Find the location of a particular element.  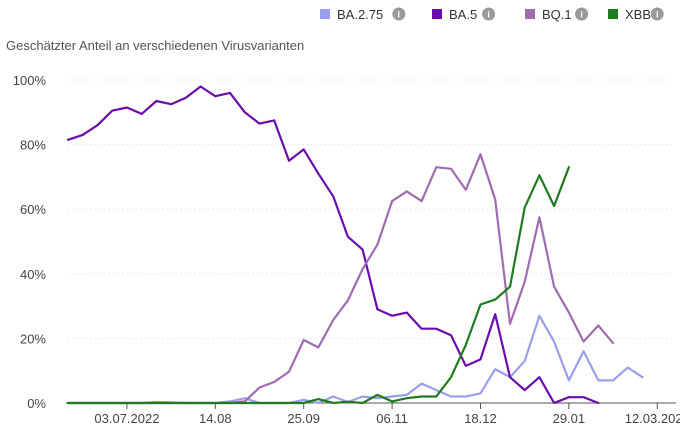

y-tick-label: 40% is located at coordinates (33, 274).